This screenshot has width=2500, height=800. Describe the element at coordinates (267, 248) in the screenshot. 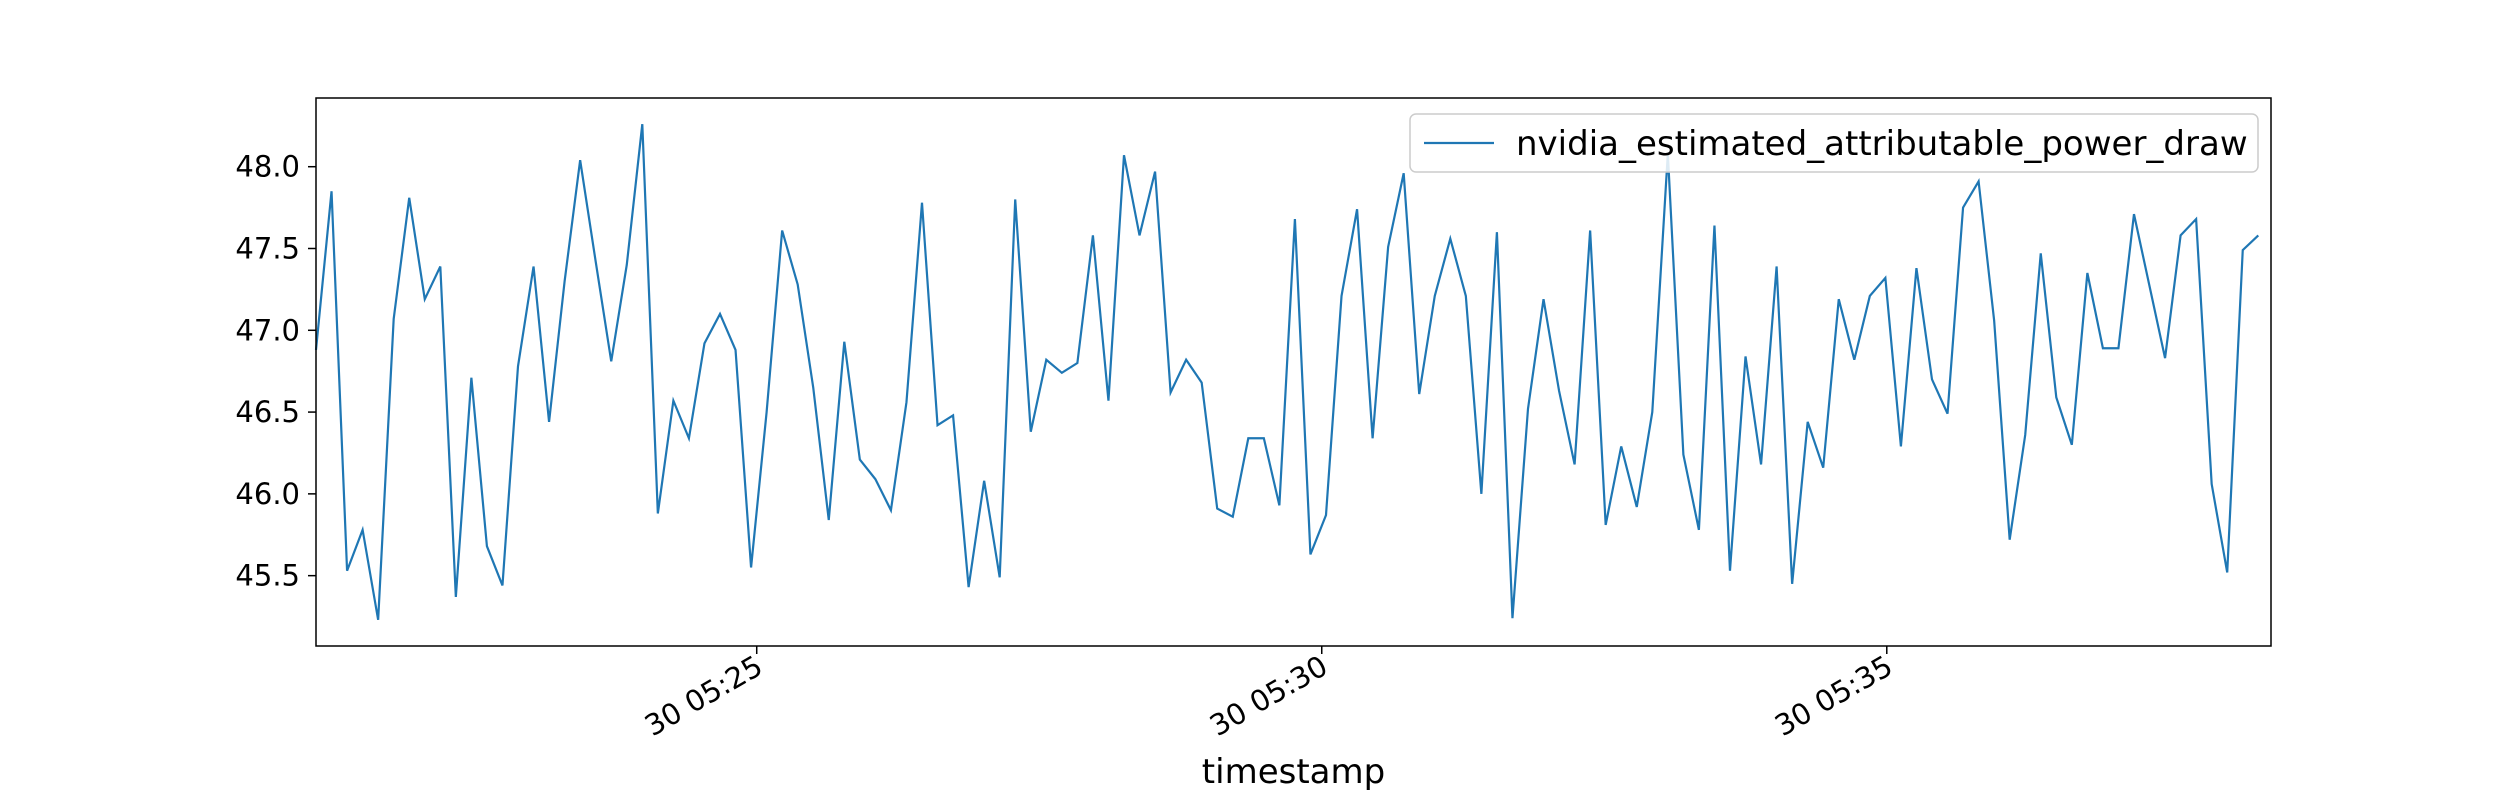

I see `y-tick-label: 47.5` at that location.